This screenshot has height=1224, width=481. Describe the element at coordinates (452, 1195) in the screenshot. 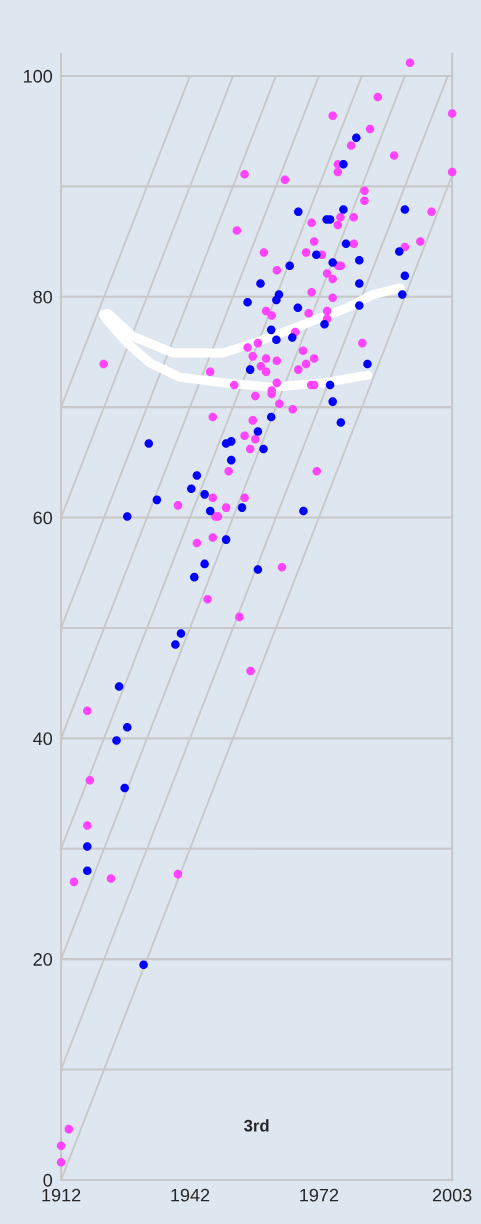

I see `x-tick-label: 2003` at that location.